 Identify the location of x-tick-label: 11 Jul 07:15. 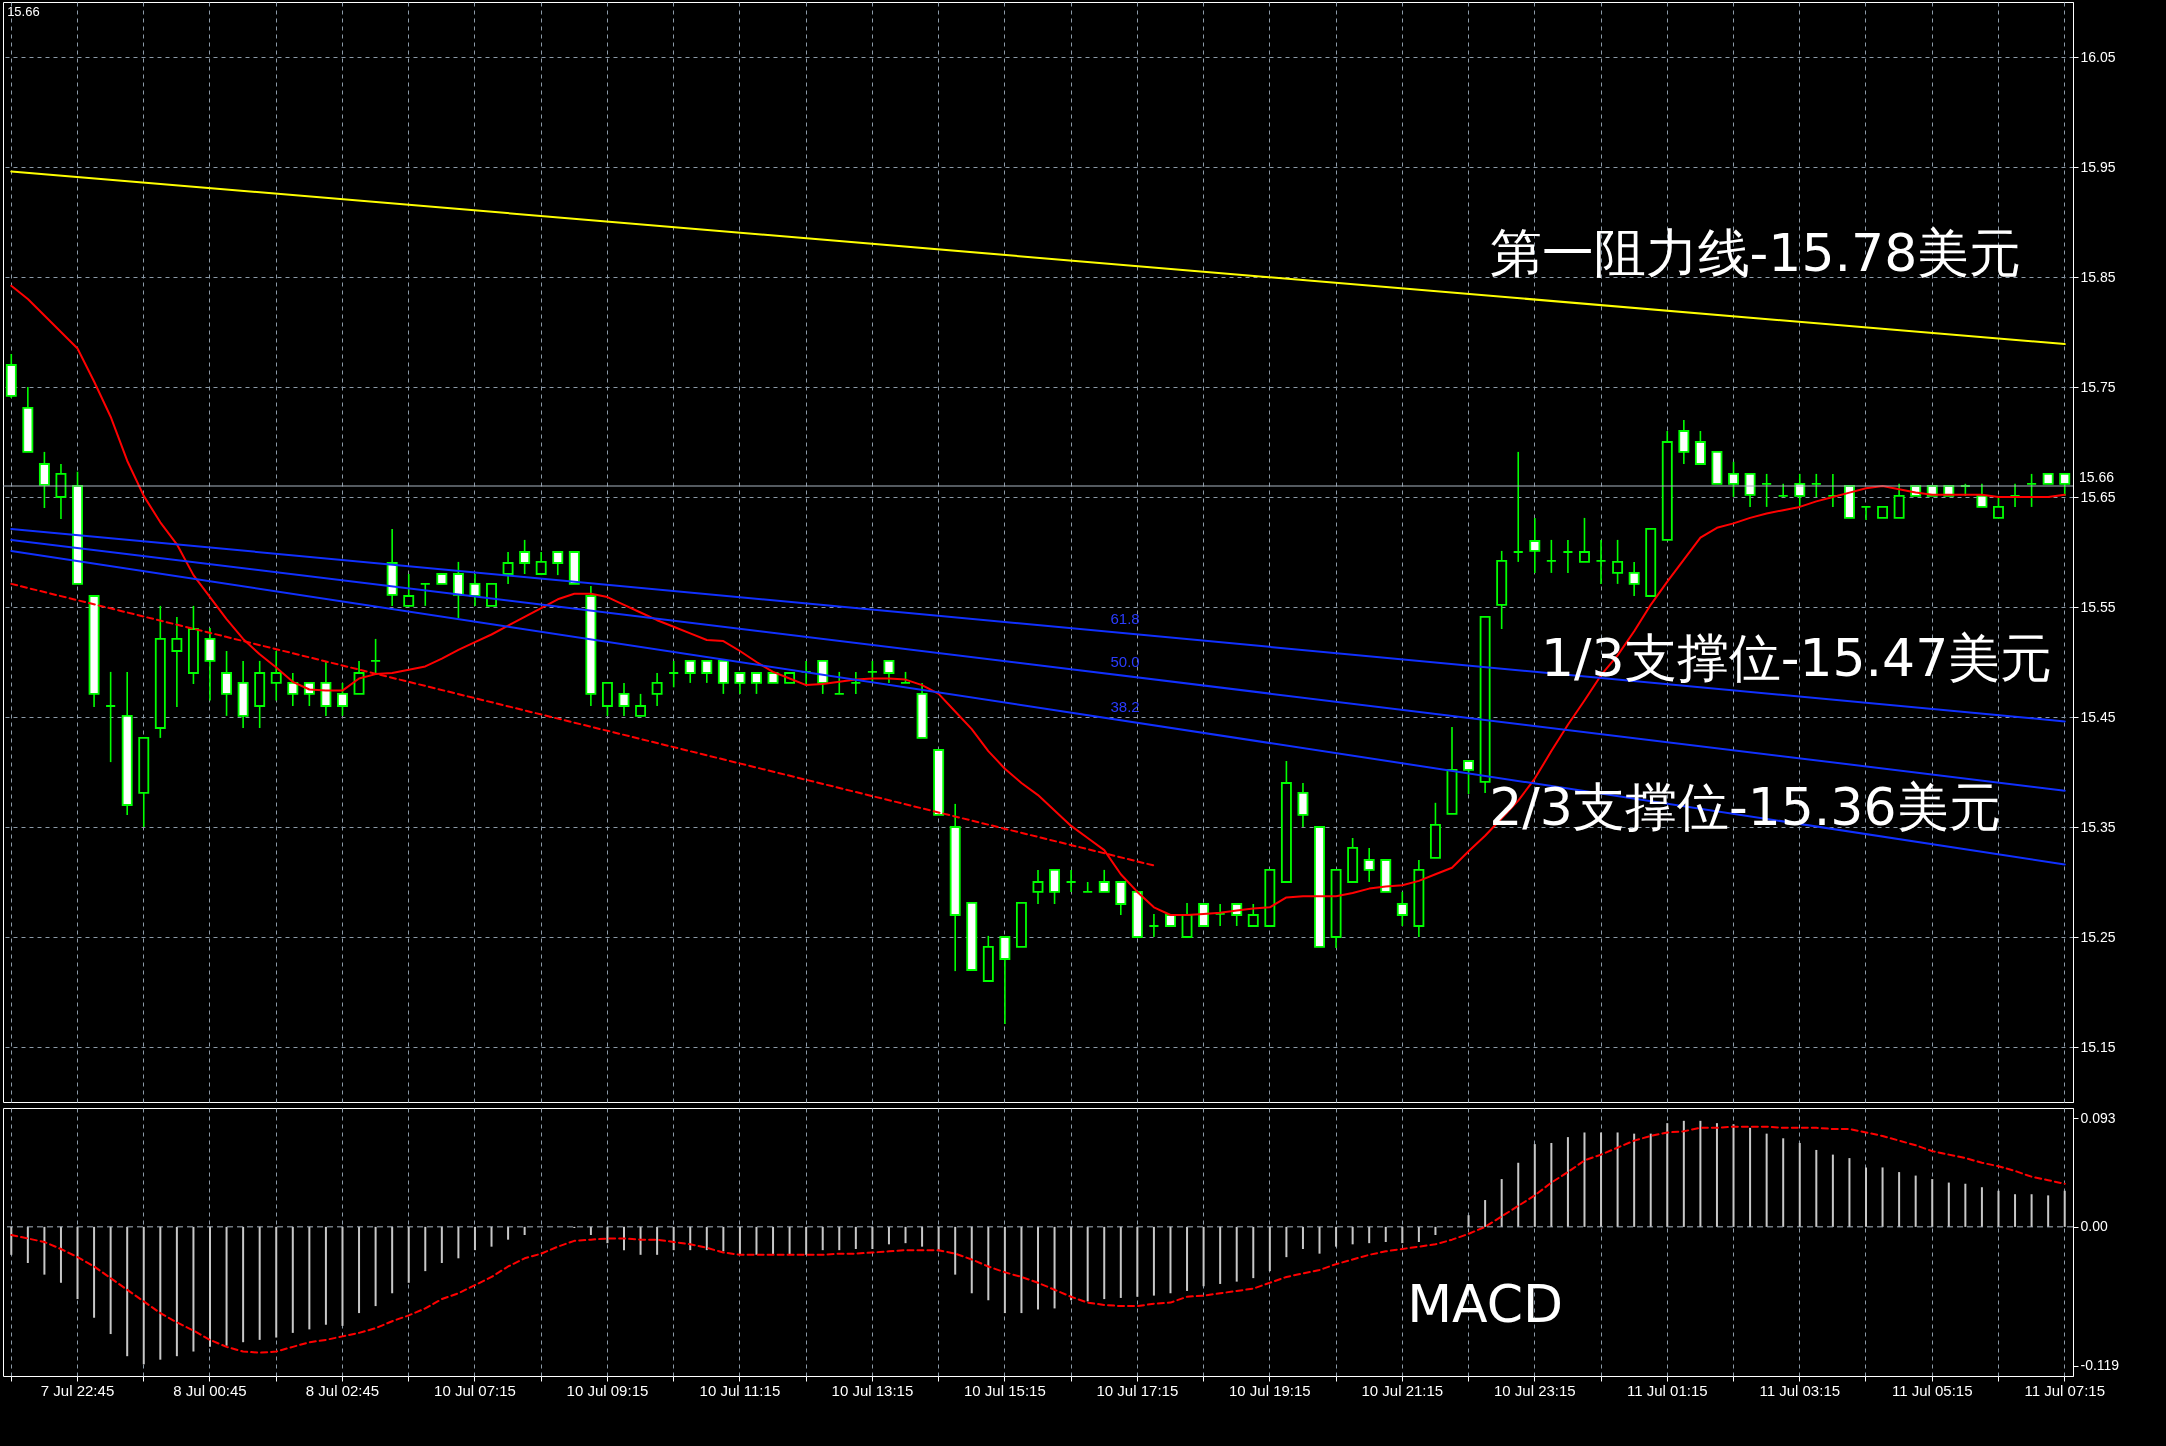
(2065, 1390).